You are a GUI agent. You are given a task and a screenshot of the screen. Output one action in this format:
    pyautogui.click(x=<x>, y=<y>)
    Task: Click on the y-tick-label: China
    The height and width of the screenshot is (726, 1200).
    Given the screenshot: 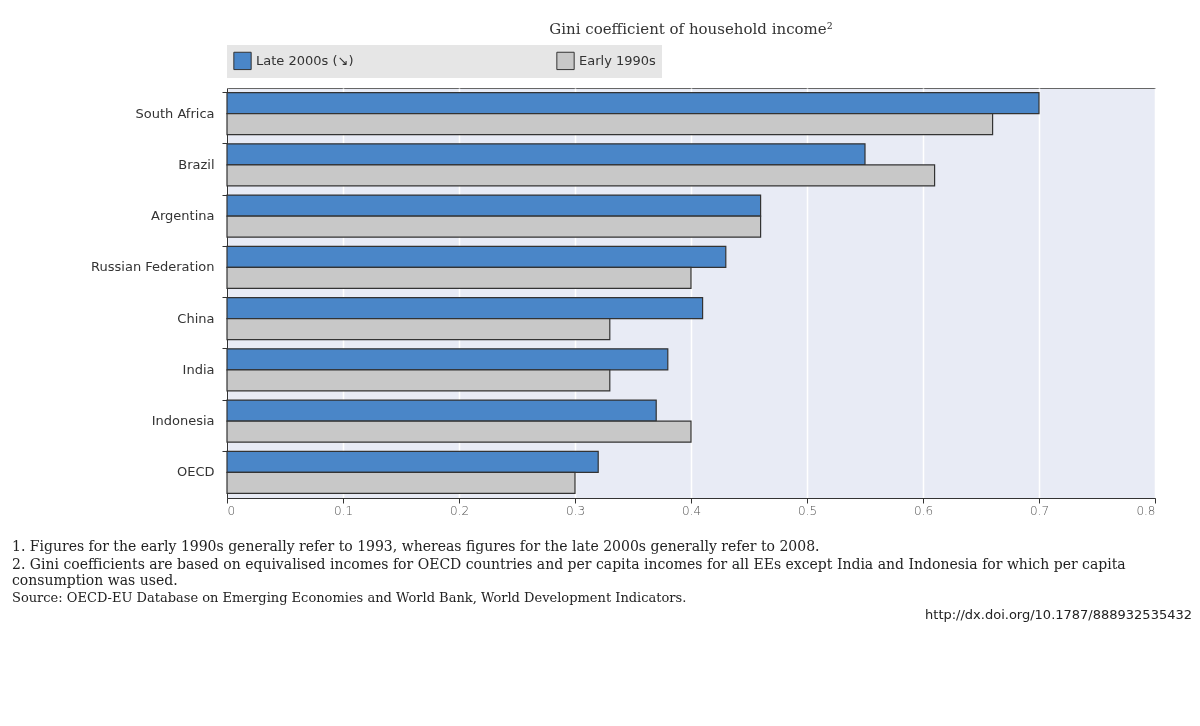 What is the action you would take?
    pyautogui.click(x=196, y=318)
    